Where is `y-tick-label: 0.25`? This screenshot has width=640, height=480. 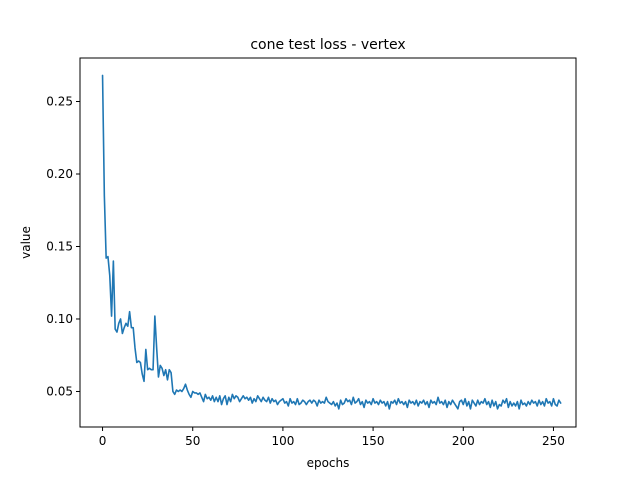
y-tick-label: 0.25 is located at coordinates (59, 101).